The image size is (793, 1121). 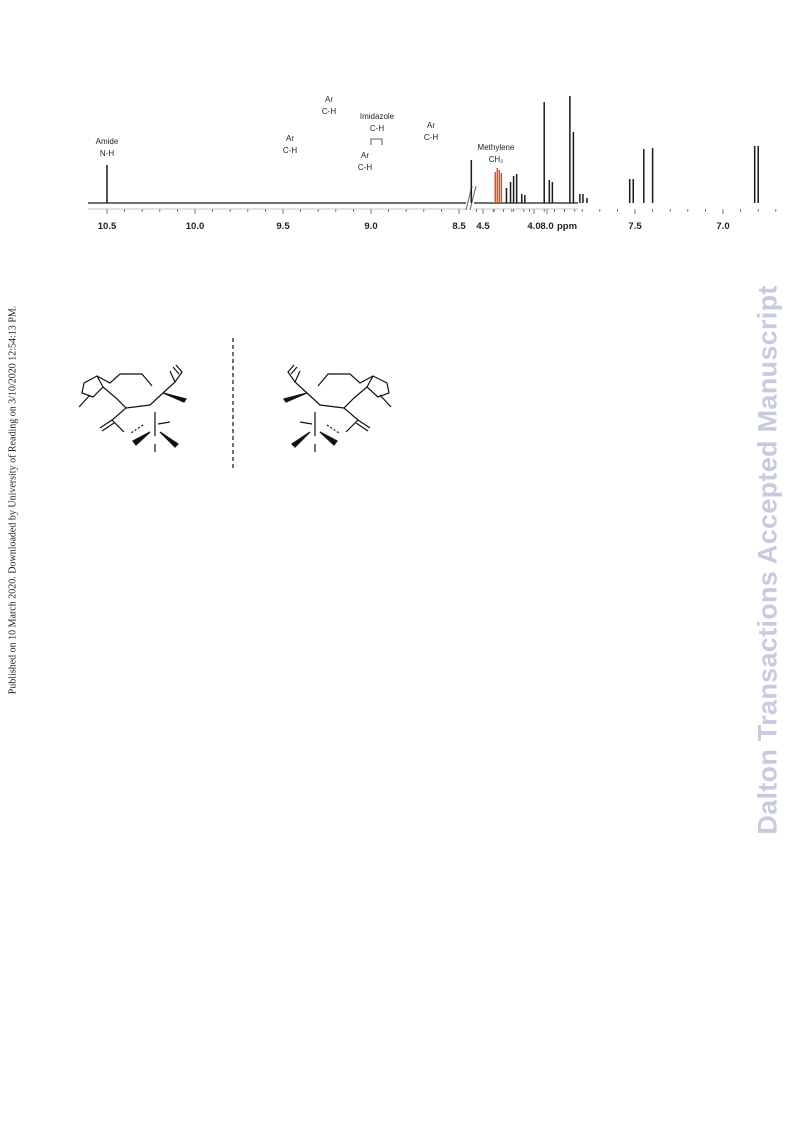 I want to click on tick-label: 10.5, so click(x=107, y=226).